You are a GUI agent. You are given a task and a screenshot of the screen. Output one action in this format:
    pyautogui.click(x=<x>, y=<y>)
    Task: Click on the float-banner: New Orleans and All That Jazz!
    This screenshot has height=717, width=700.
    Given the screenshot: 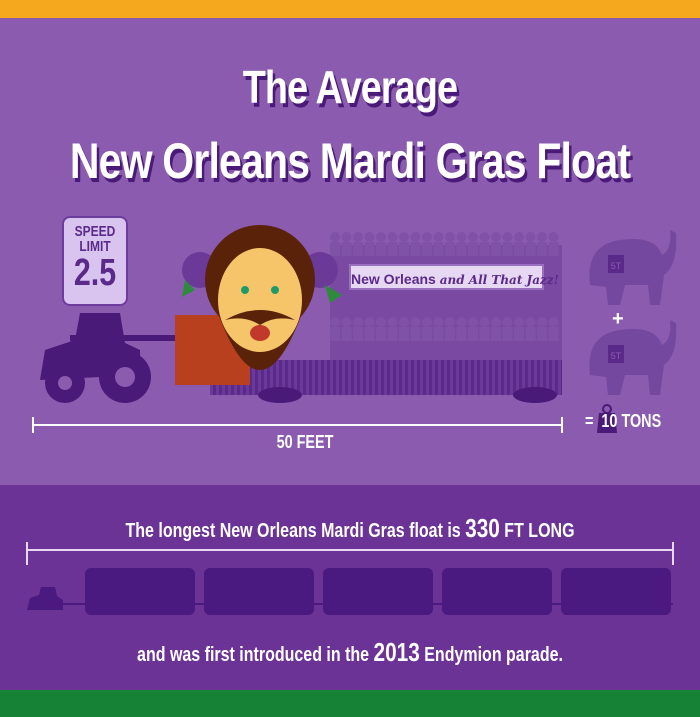 What is the action you would take?
    pyautogui.click(x=454, y=277)
    